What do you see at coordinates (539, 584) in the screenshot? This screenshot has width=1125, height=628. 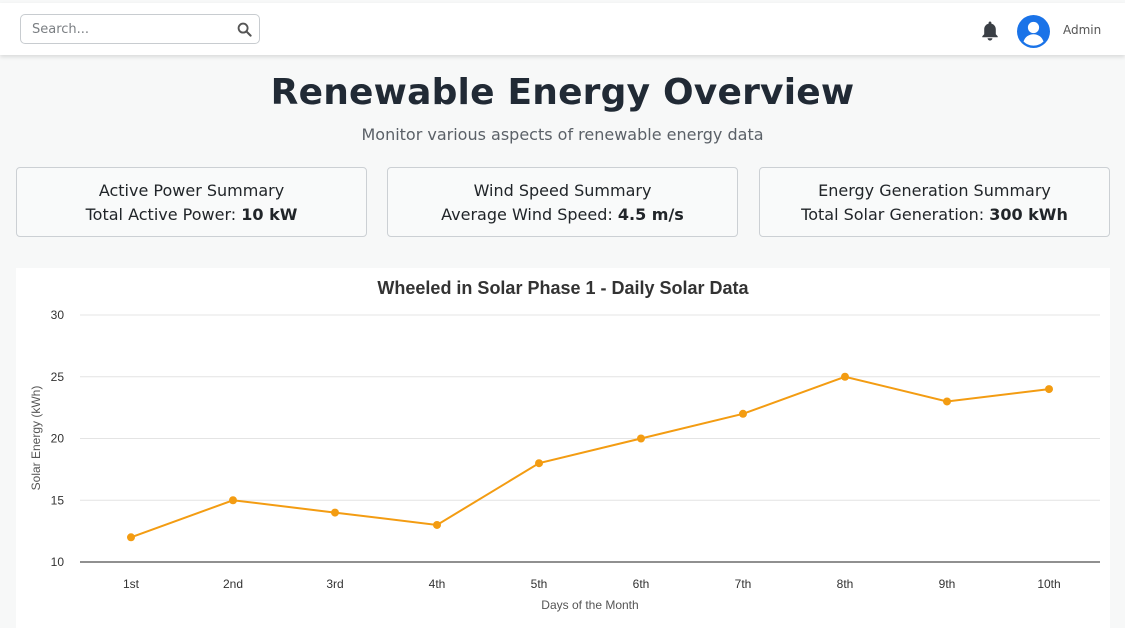 I see `x-tick-label: 5th` at bounding box center [539, 584].